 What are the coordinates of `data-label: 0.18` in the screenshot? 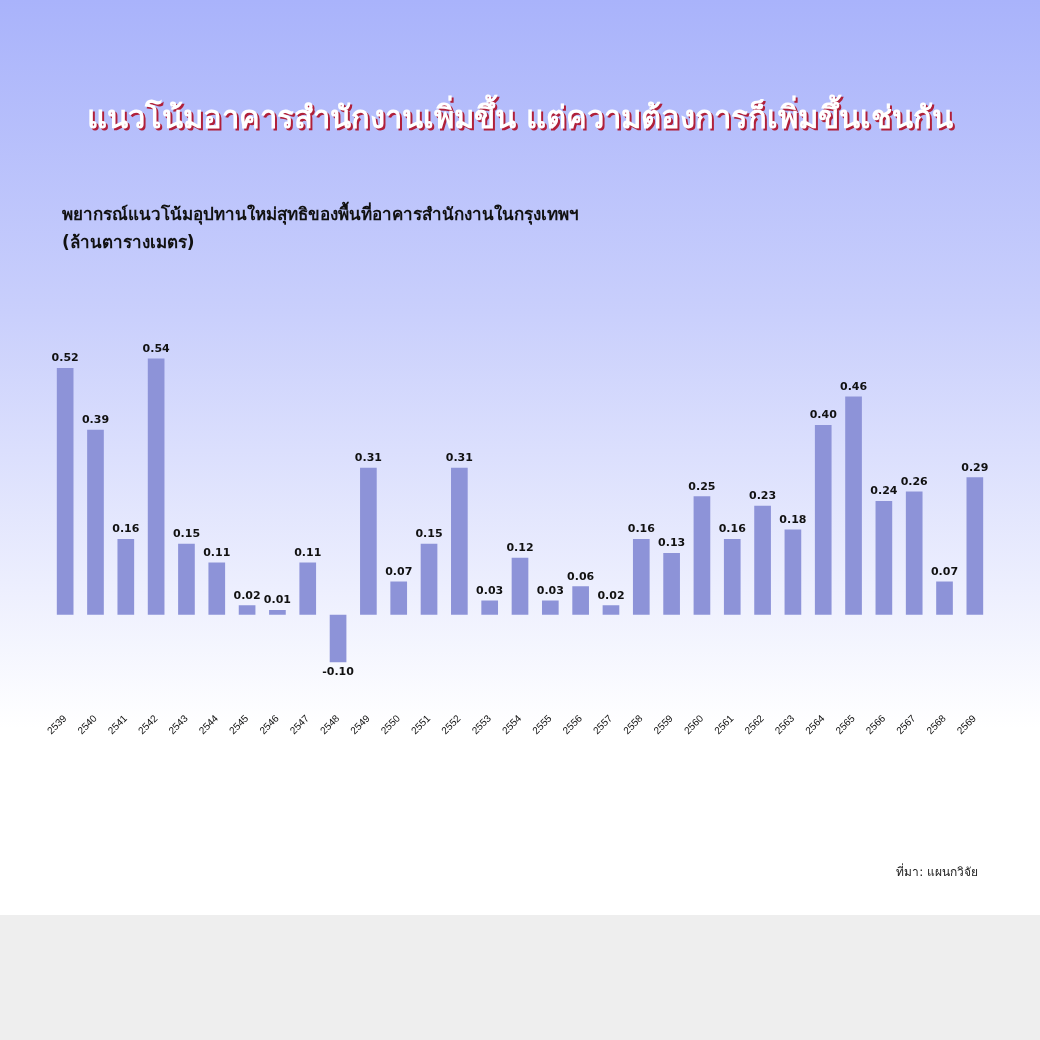 It's located at (793, 519).